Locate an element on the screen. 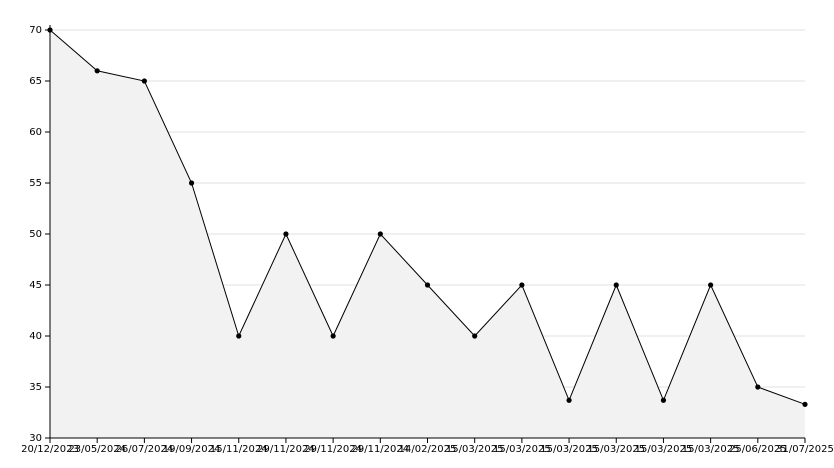  y-tick-label: 65 is located at coordinates (35, 81).